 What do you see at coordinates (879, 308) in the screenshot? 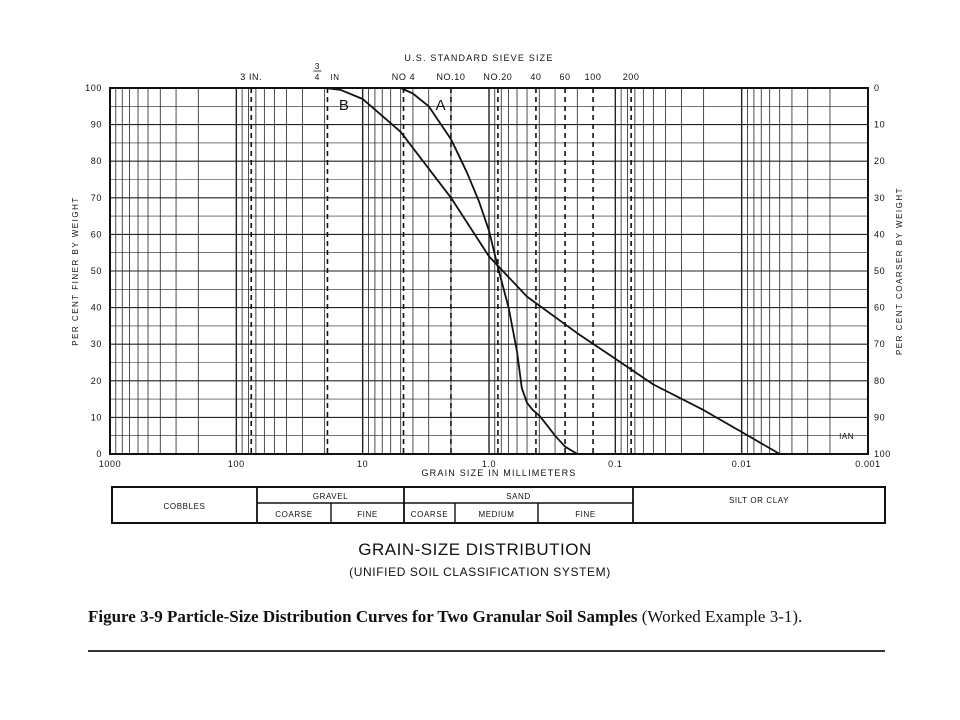
I see `y2-tick-label: 60` at bounding box center [879, 308].